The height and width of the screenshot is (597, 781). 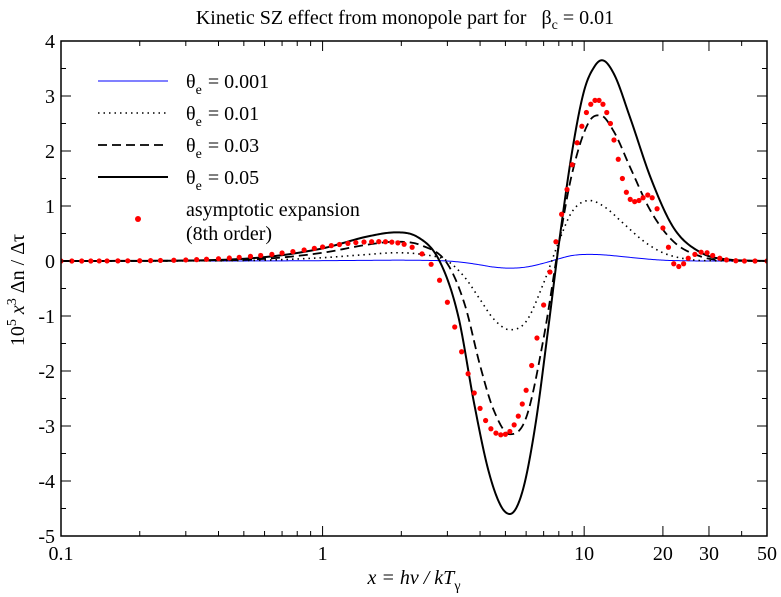 What do you see at coordinates (46, 427) in the screenshot?
I see `y-tick-label: -3` at bounding box center [46, 427].